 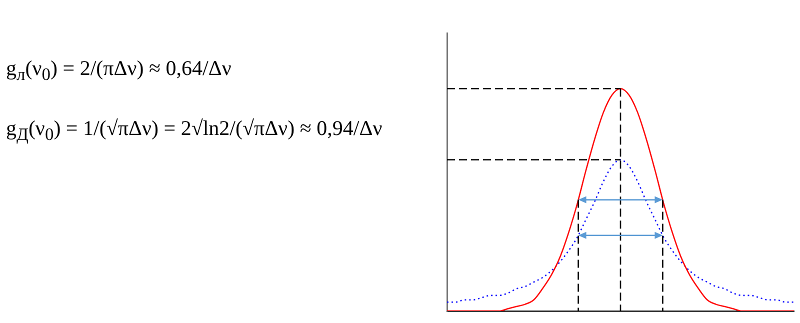 What do you see at coordinates (119, 70) in the screenshot?
I see `text: g$_{л}$(ν$_{0}$) = 2/(πΔν) ≈ 0,64/Δν` at bounding box center [119, 70].